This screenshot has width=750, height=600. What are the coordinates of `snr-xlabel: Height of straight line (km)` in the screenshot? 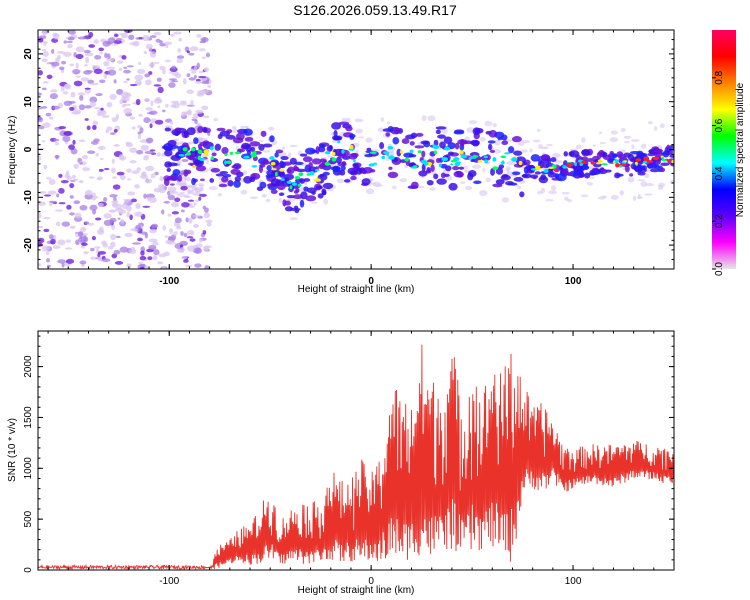 It's located at (356, 590).